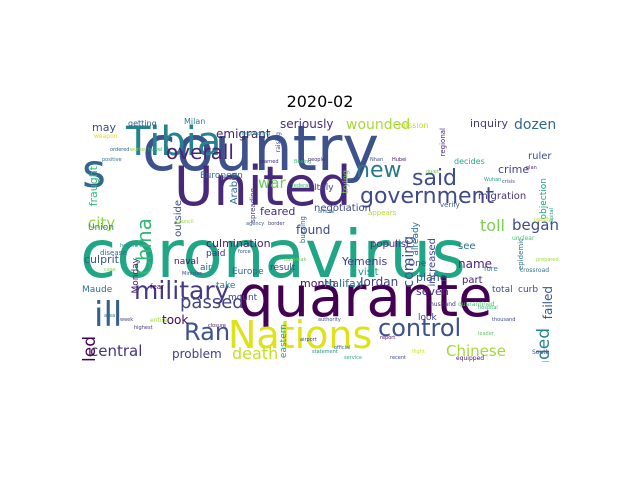  I want to click on cloud-word: hospital, so click(488, 308).